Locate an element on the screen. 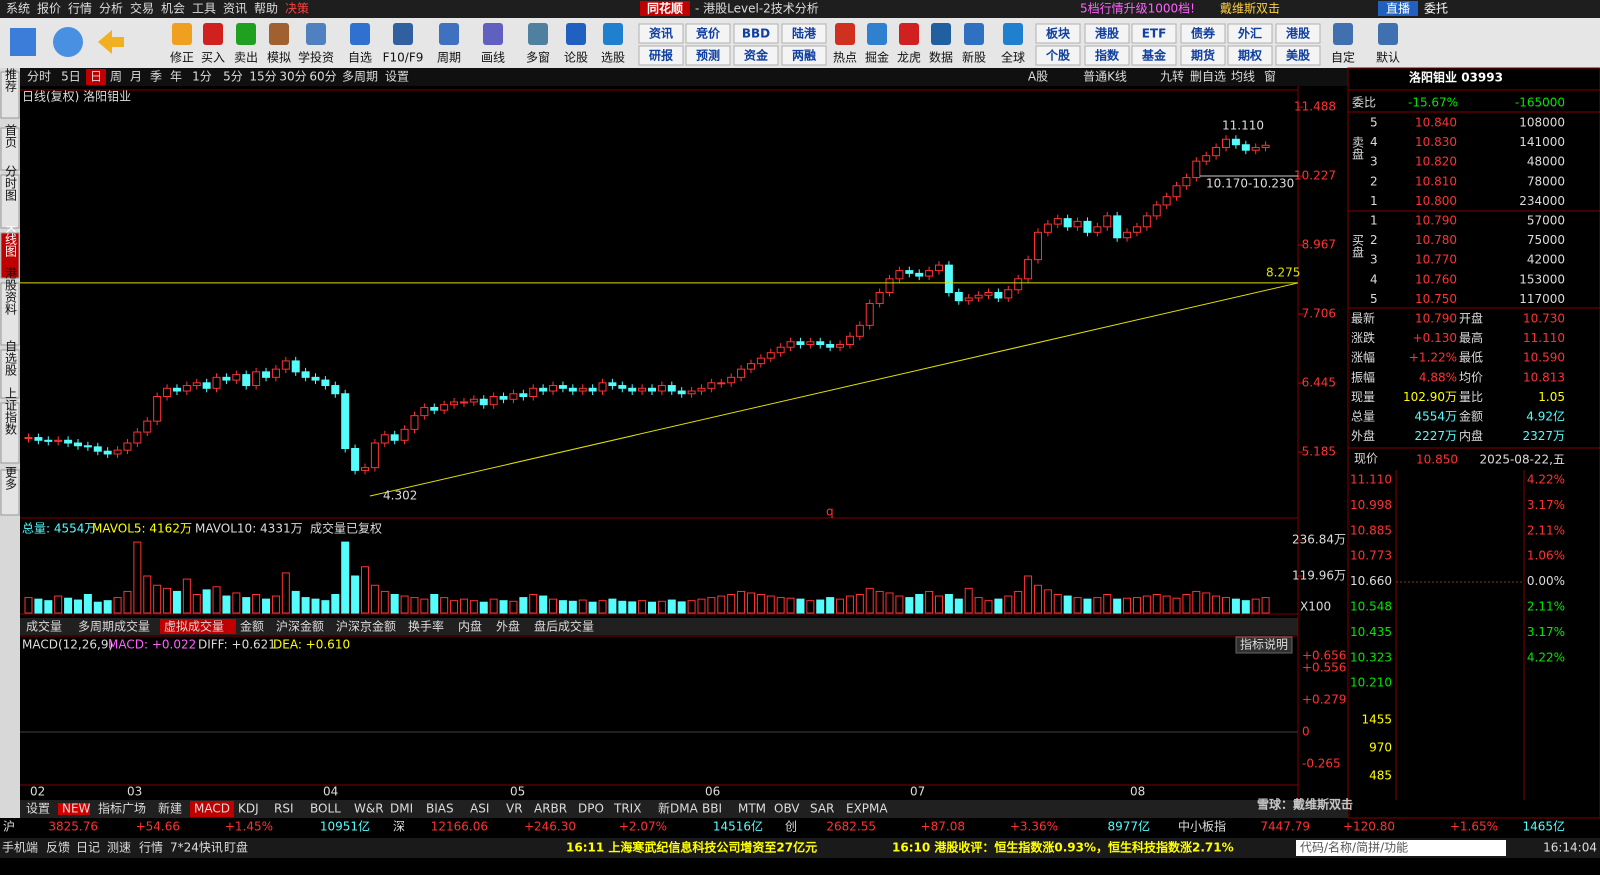 This screenshot has height=875, width=1600. grid-button: 指数 is located at coordinates (1107, 55).